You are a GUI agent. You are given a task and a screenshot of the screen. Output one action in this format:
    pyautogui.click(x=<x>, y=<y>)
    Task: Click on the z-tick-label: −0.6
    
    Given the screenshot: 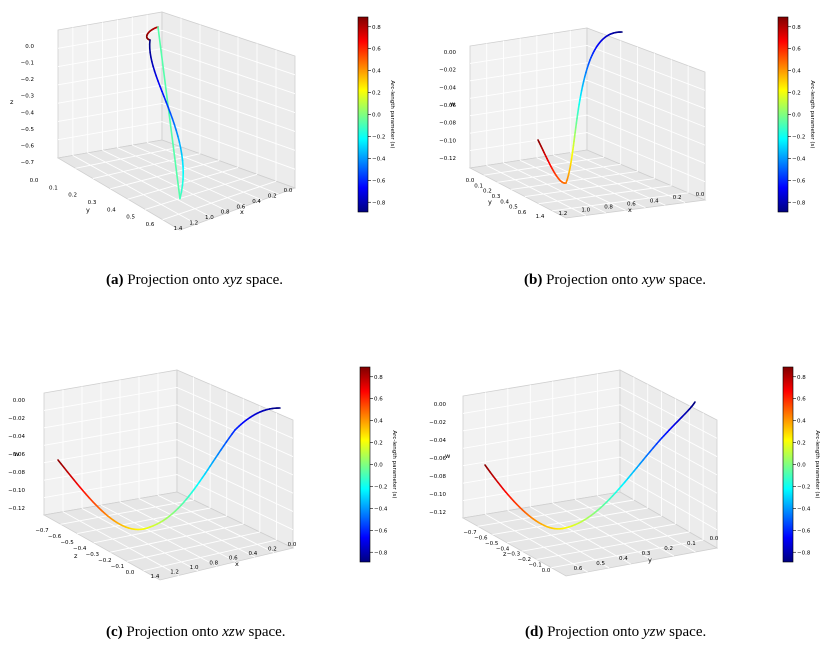 What is the action you would take?
    pyautogui.click(x=28, y=146)
    